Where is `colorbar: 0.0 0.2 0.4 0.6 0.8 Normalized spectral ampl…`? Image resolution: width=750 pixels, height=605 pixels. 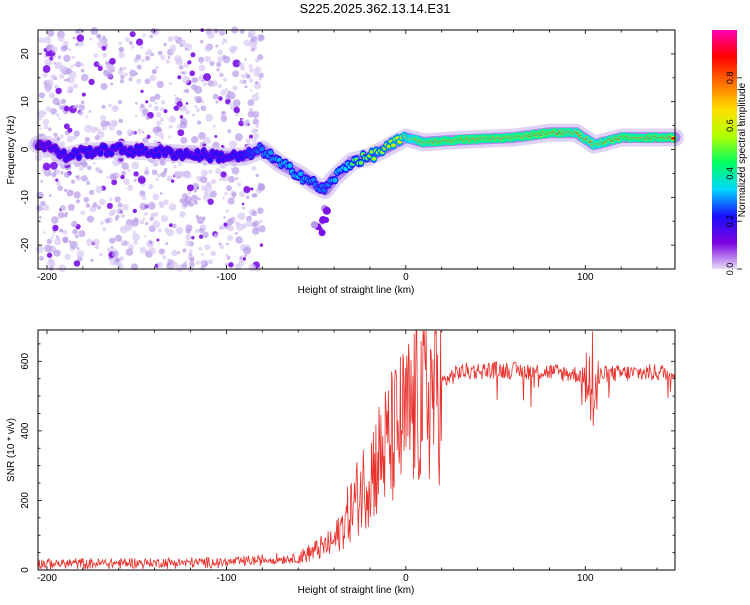
colorbar: 0.0 0.2 0.4 0.6 0.8 Normalized spectral ampl… is located at coordinates (730, 152).